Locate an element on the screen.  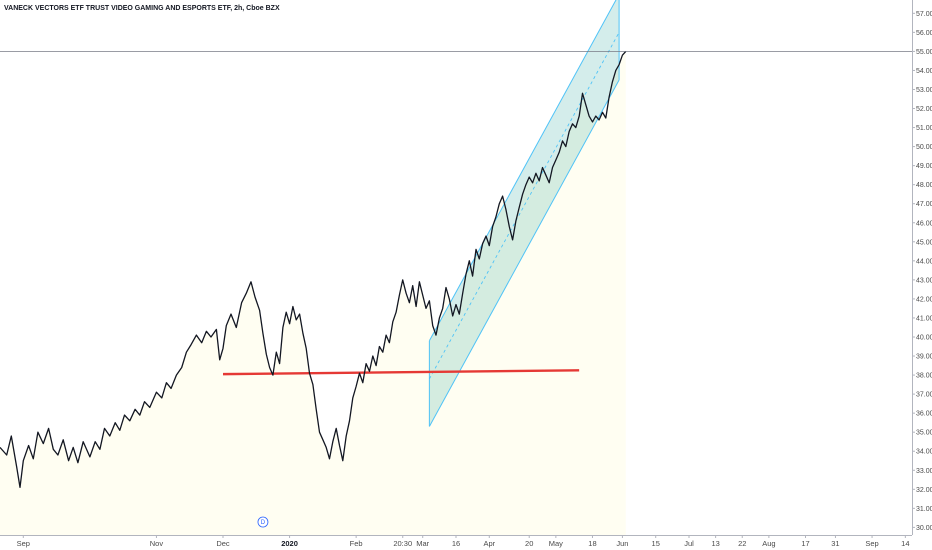
y-tick-label: 53.00 is located at coordinates (924, 90).